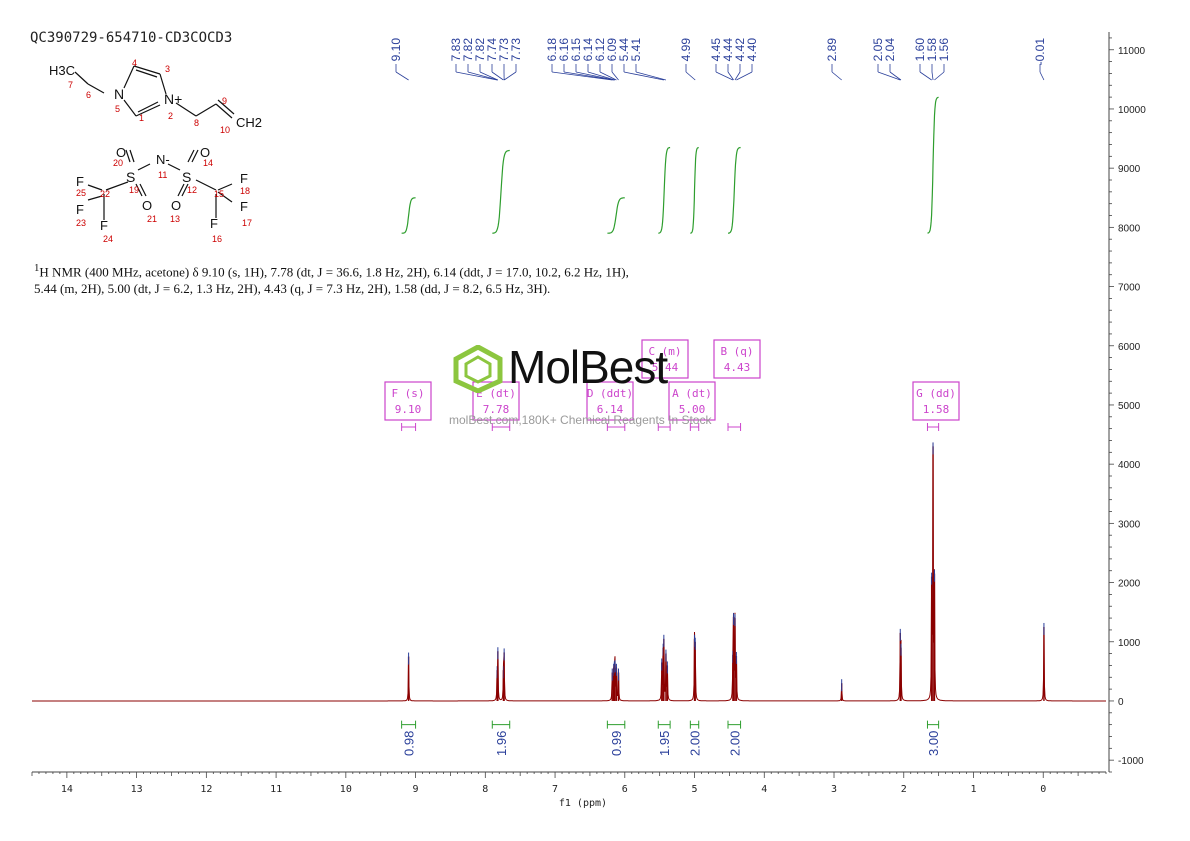 This screenshot has width=1190, height=841. I want to click on multiplet-shift: 1.58, so click(936, 409).